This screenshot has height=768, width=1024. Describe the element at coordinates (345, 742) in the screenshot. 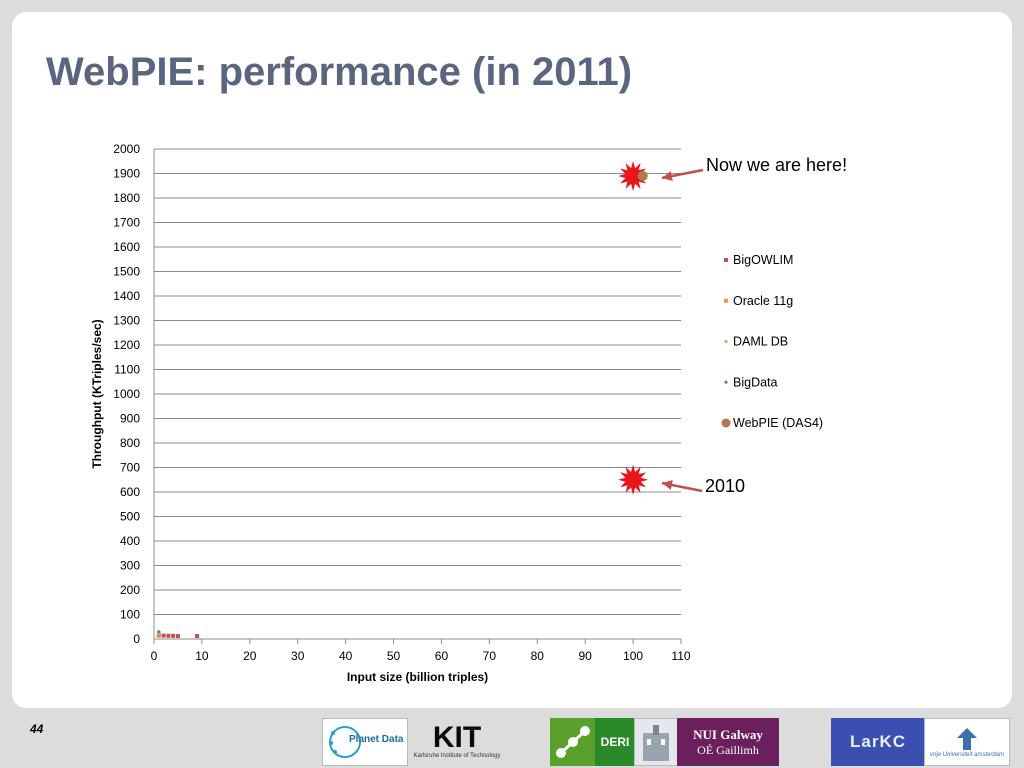

I see `planetdata-logo-mark` at that location.